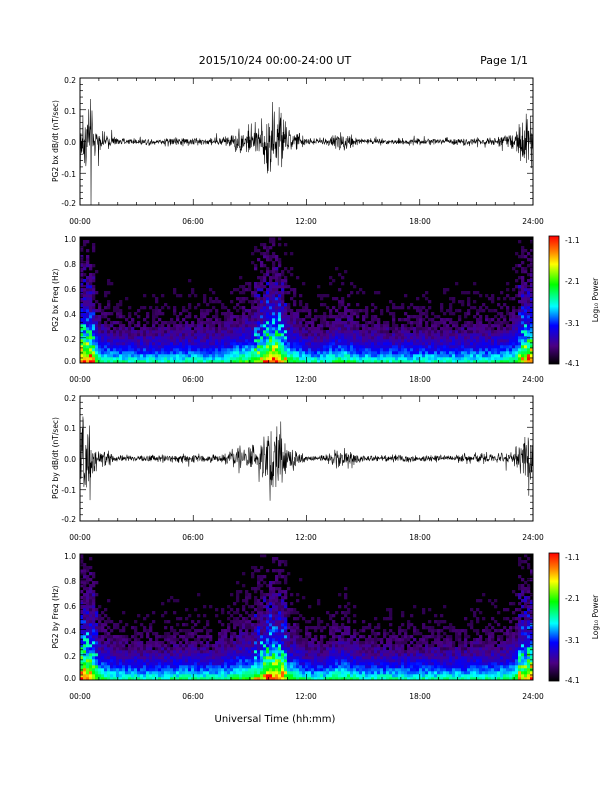  What do you see at coordinates (68, 519) in the screenshot?
I see `by-dbdt-ytick-label: -0.2` at bounding box center [68, 519].